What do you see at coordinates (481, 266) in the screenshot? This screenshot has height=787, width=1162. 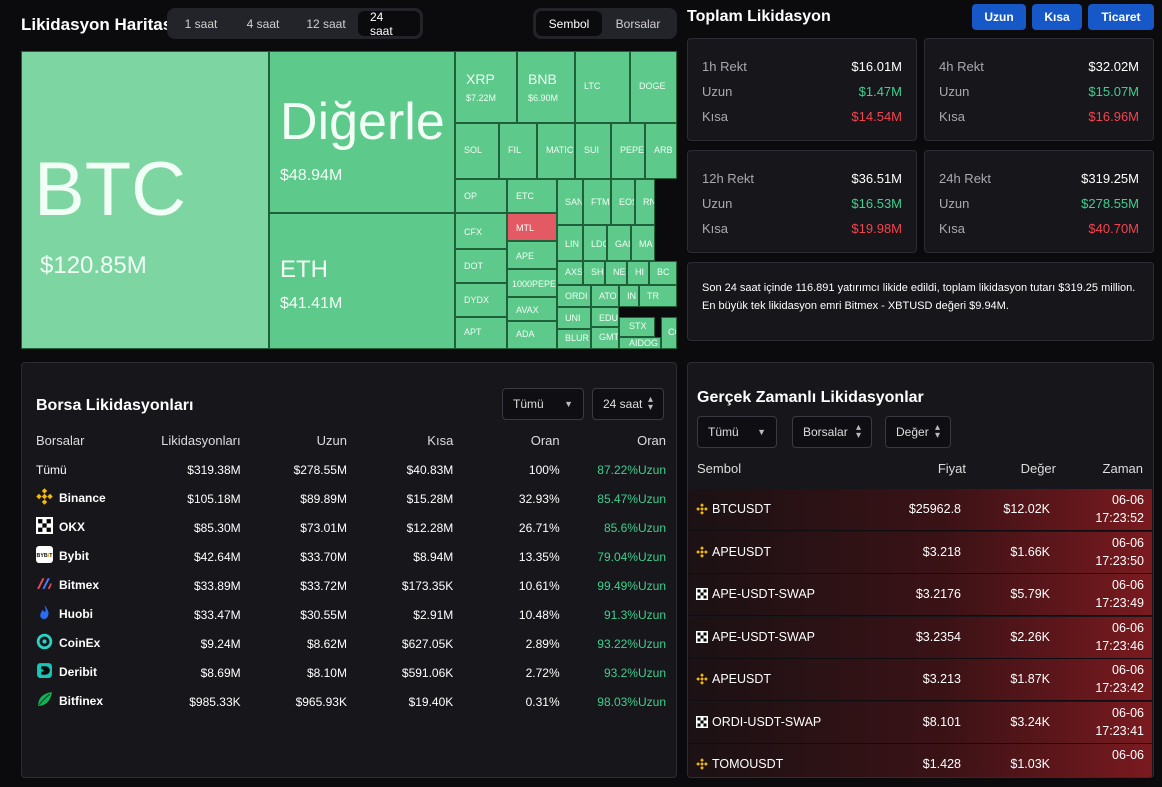 I see `treemap-tile-dot: DOT` at bounding box center [481, 266].